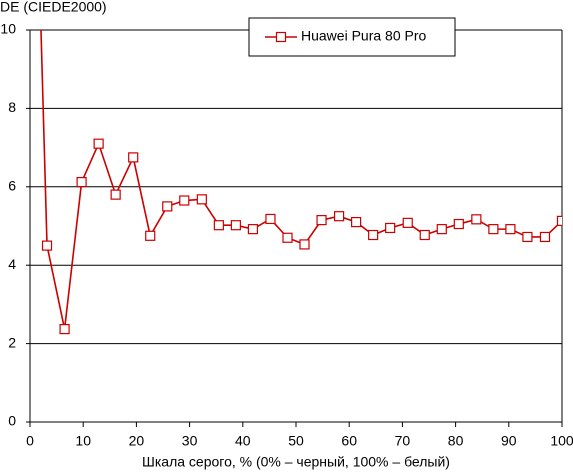  Describe the element at coordinates (12, 186) in the screenshot. I see `y-tick-label: 6` at that location.